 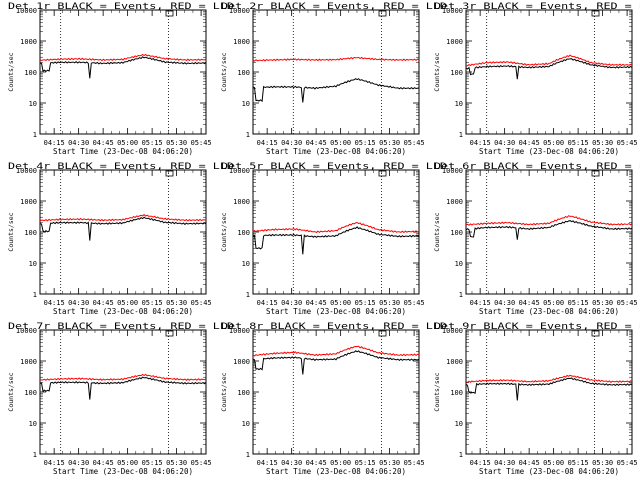 I want to click on panel-title: Det 3r BLACK = Events, RED = LLD, so click(x=537, y=7).